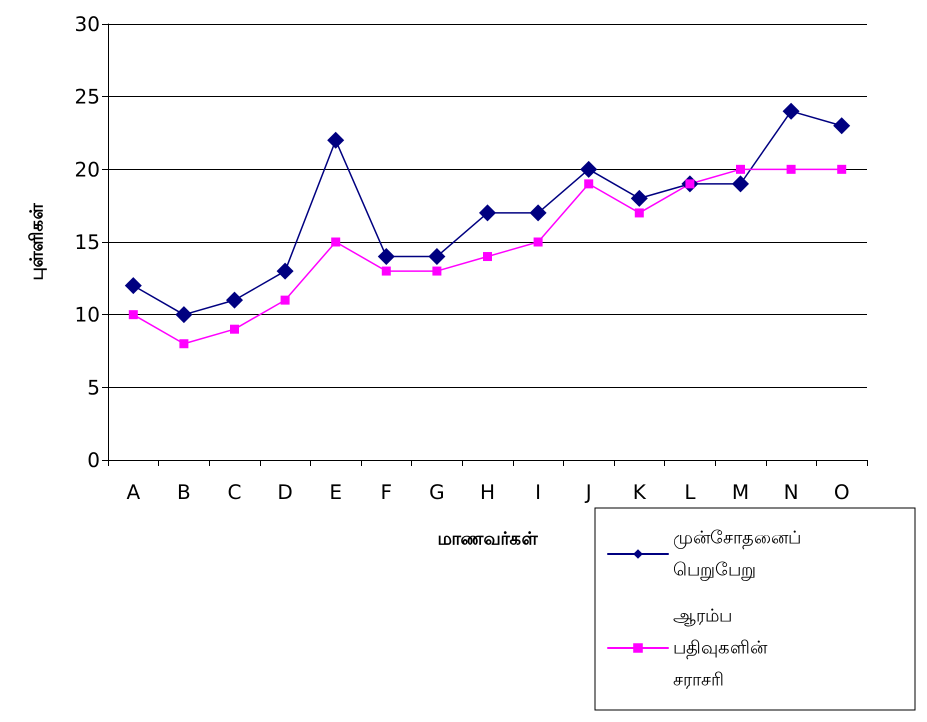  I want to click on legend-label: முன்சோதனைப் பெறுபேறு, so click(740, 554).